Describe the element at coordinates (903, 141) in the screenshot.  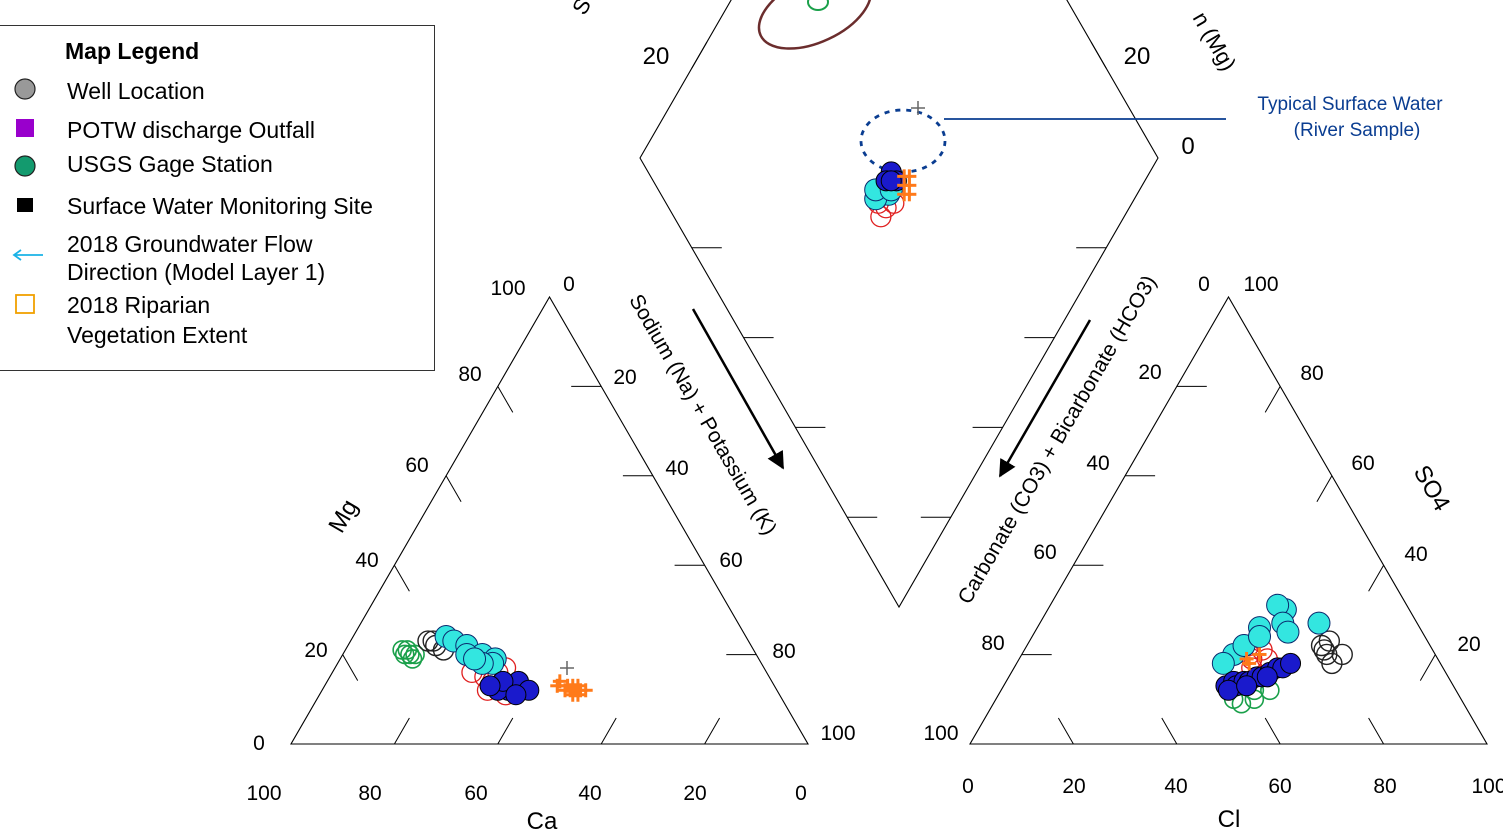
I see `surface-water-ellipse` at that location.